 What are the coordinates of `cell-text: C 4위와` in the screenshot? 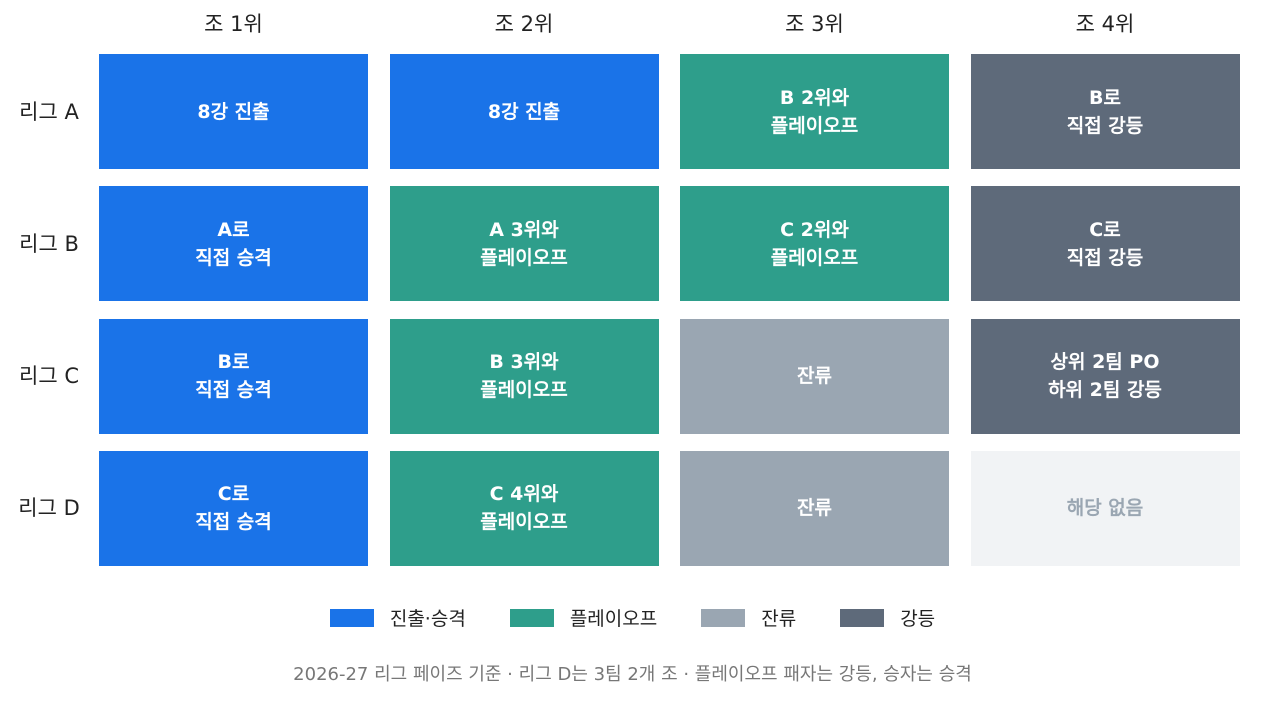 It's located at (524, 494).